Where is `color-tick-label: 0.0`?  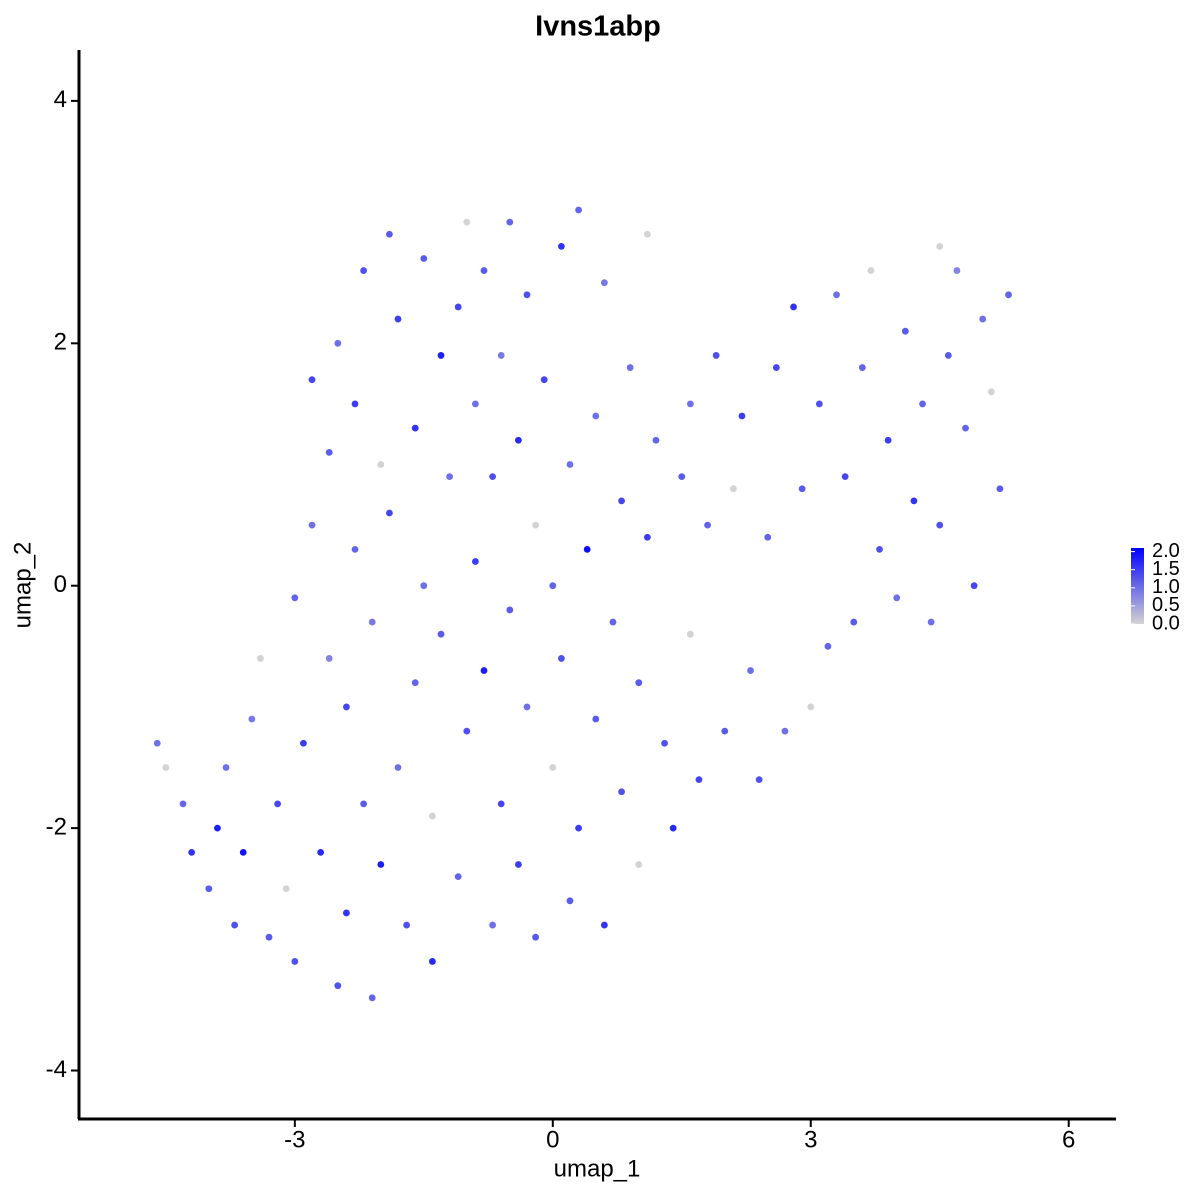 color-tick-label: 0.0 is located at coordinates (1166, 623).